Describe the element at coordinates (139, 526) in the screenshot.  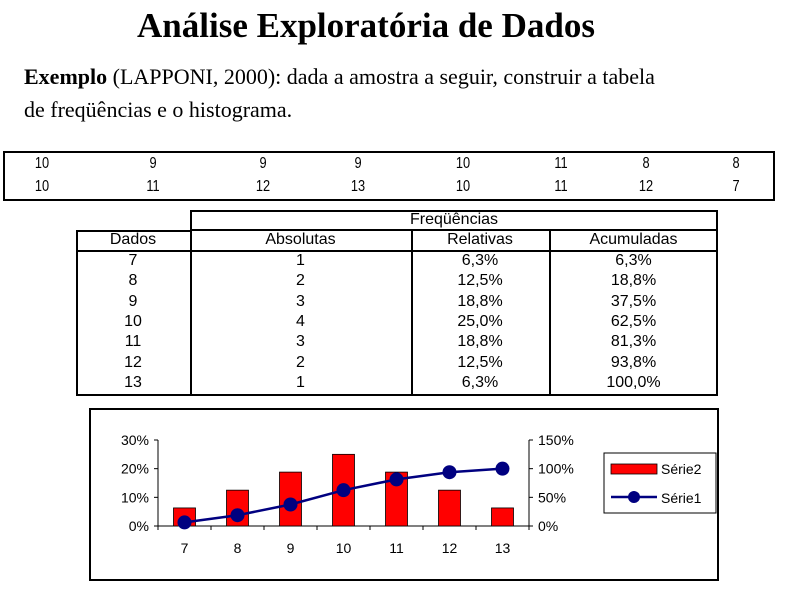
I see `y-tick-label-left: 0%` at that location.